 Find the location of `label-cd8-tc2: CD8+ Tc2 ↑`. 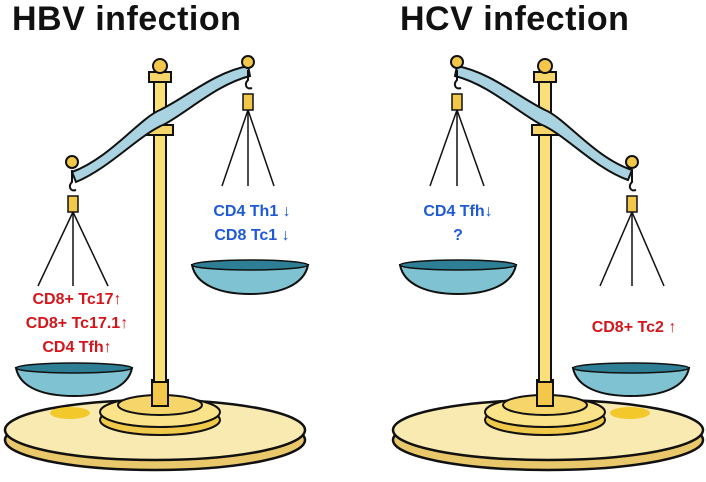

label-cd8-tc2: CD8+ Tc2 ↑ is located at coordinates (634, 327).